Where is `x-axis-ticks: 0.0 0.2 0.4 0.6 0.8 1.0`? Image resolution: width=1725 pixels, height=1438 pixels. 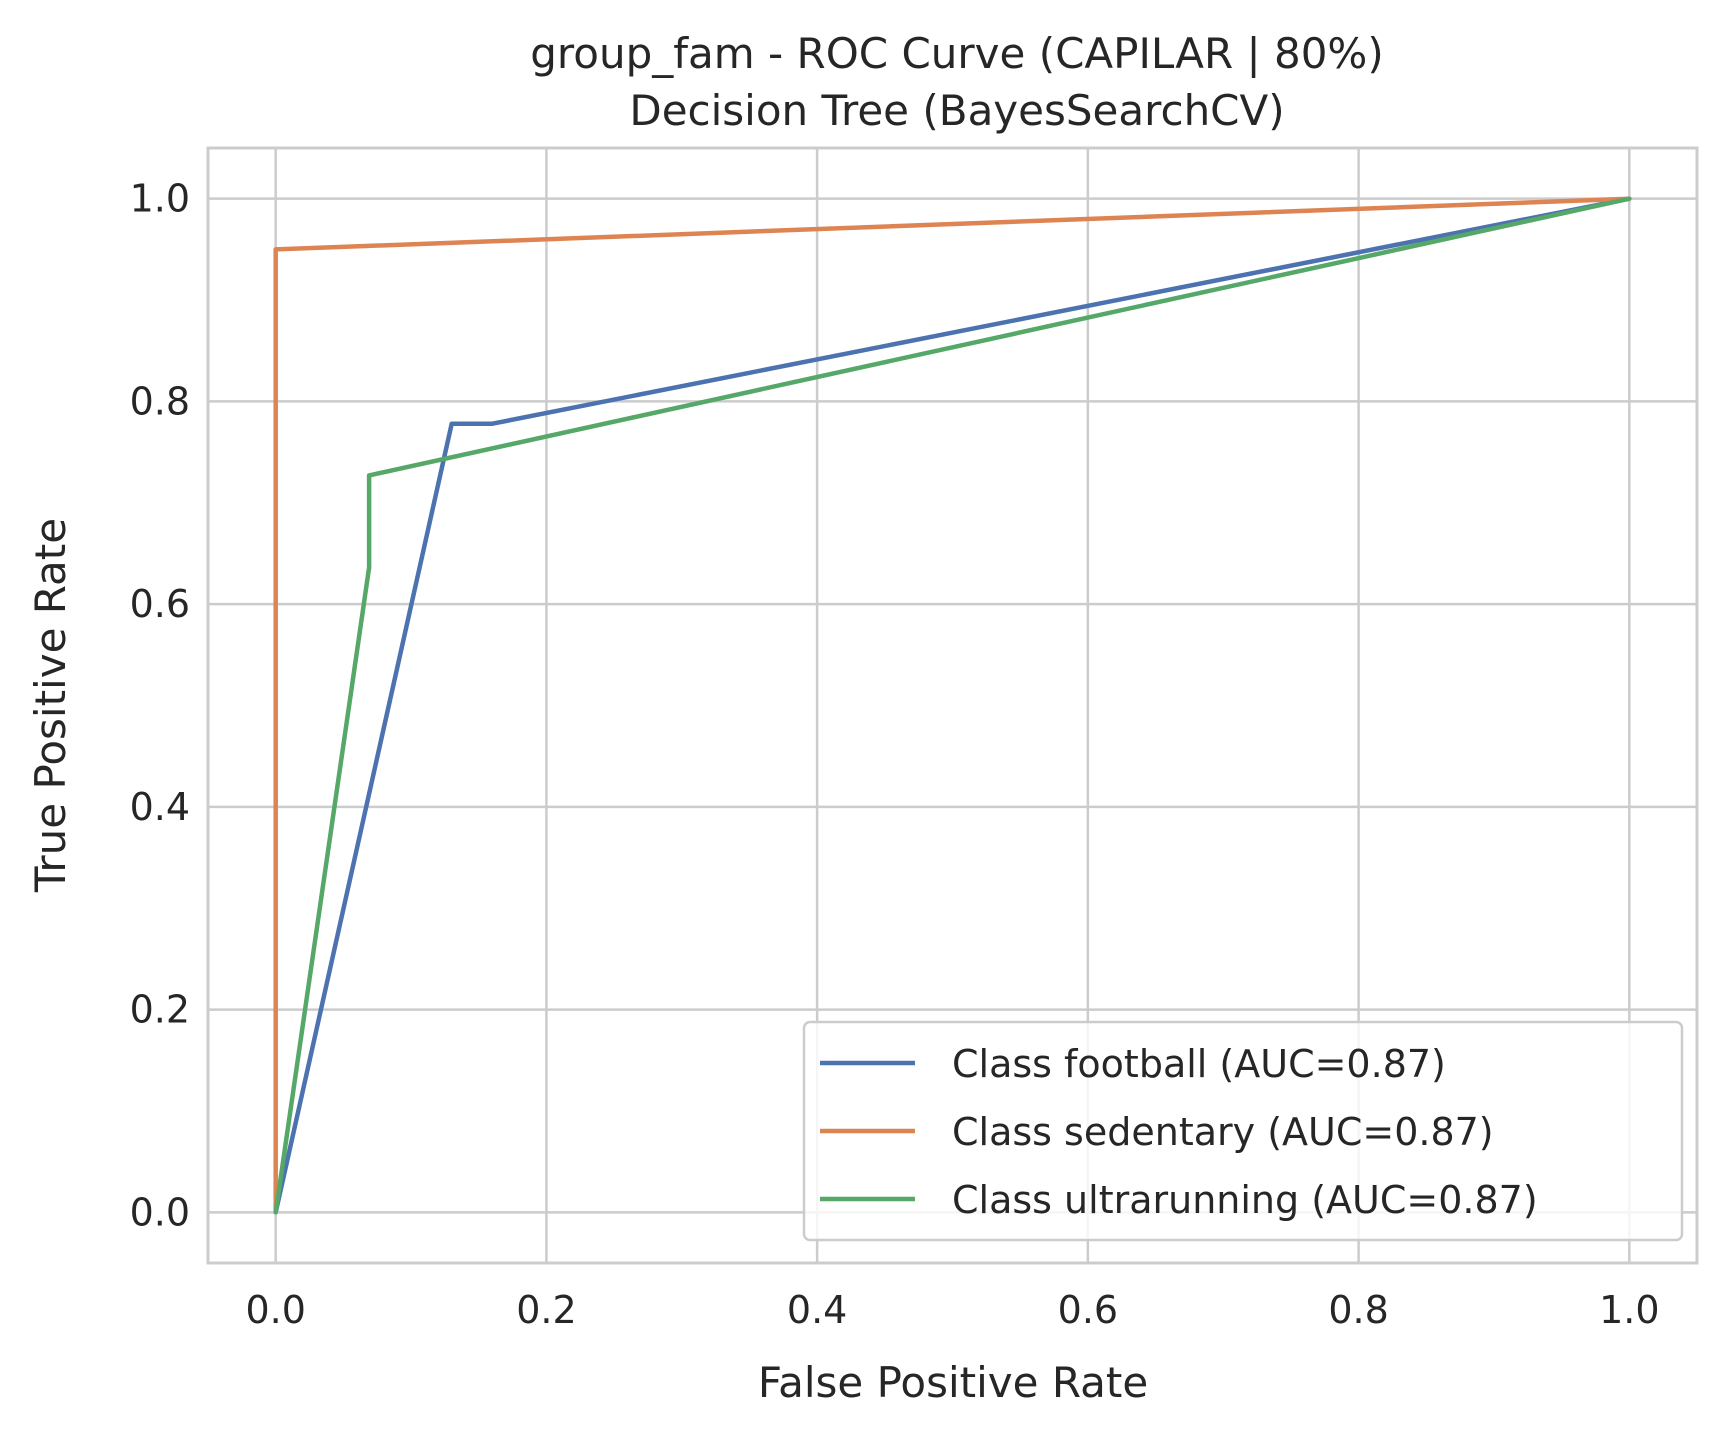
x-axis-ticks: 0.0 0.2 0.4 0.6 0.8 1.0 is located at coordinates (952, 1310).